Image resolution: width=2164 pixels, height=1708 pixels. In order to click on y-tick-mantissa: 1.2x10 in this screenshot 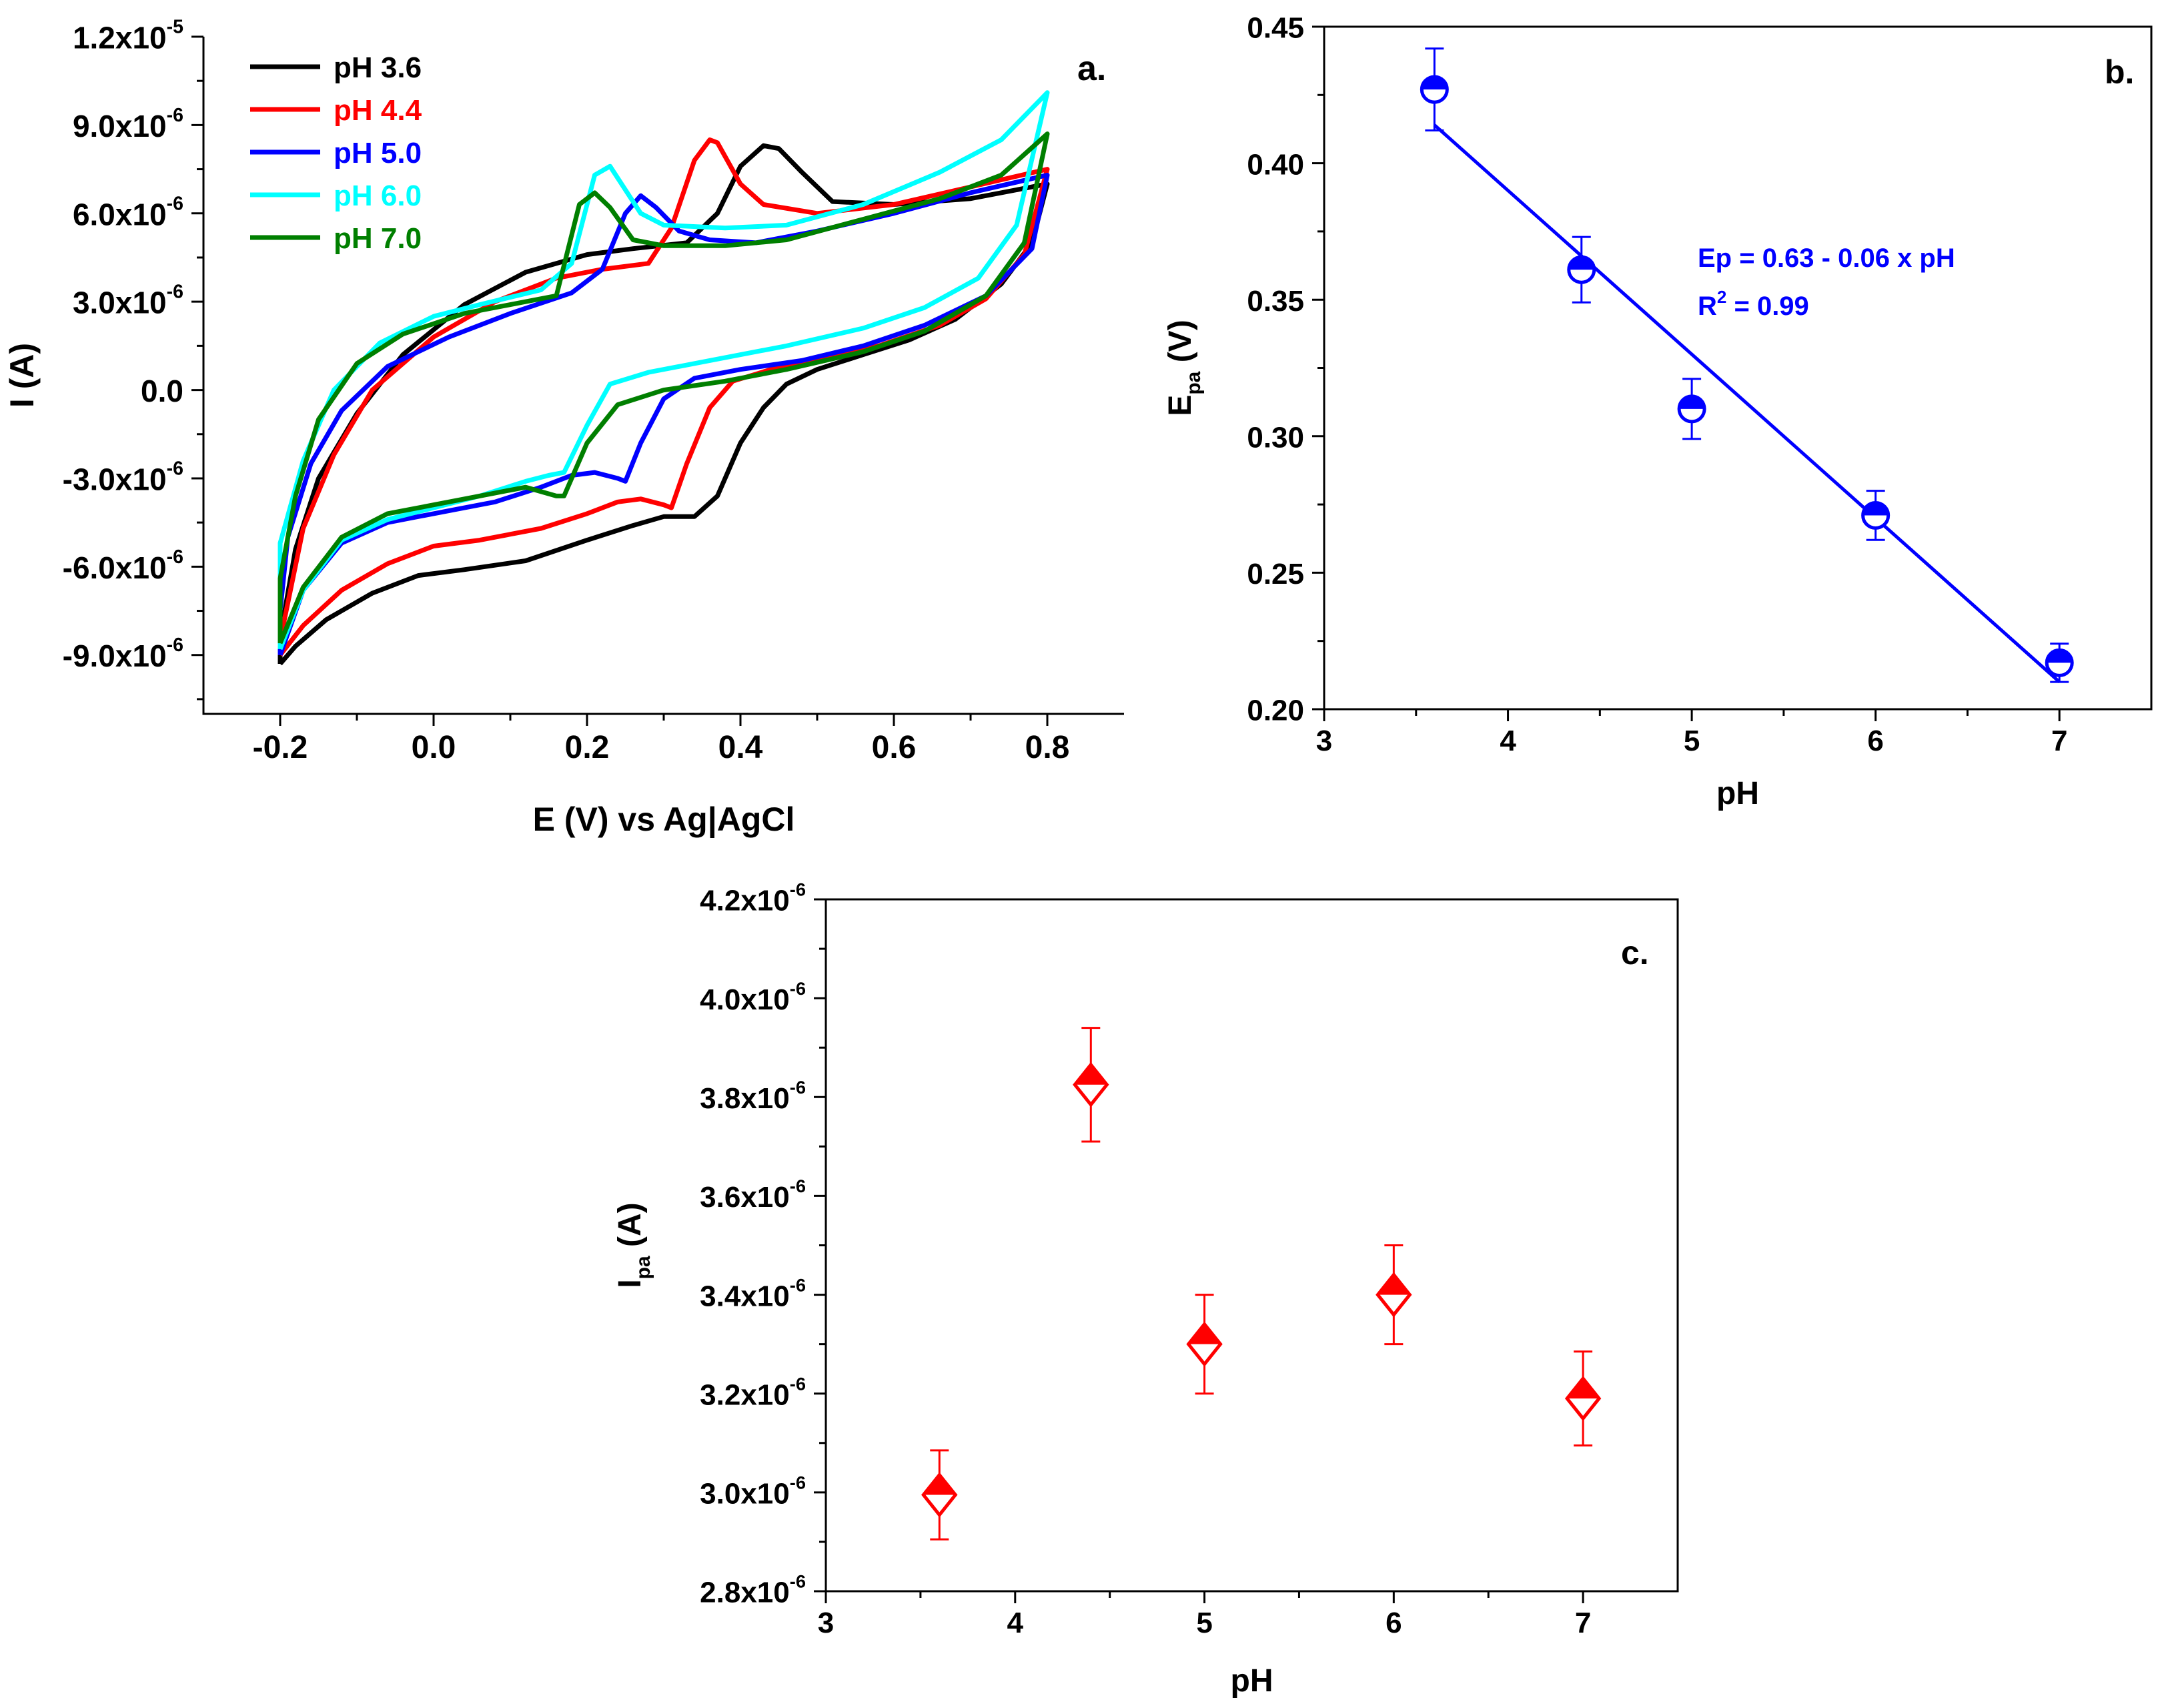, I will do `click(120, 38)`.